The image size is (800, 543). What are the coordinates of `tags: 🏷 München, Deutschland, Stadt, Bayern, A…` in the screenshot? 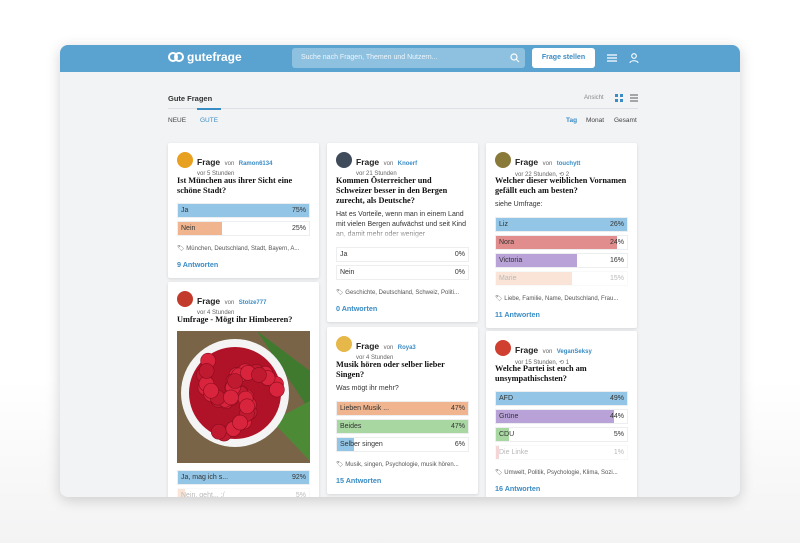 It's located at (238, 249).